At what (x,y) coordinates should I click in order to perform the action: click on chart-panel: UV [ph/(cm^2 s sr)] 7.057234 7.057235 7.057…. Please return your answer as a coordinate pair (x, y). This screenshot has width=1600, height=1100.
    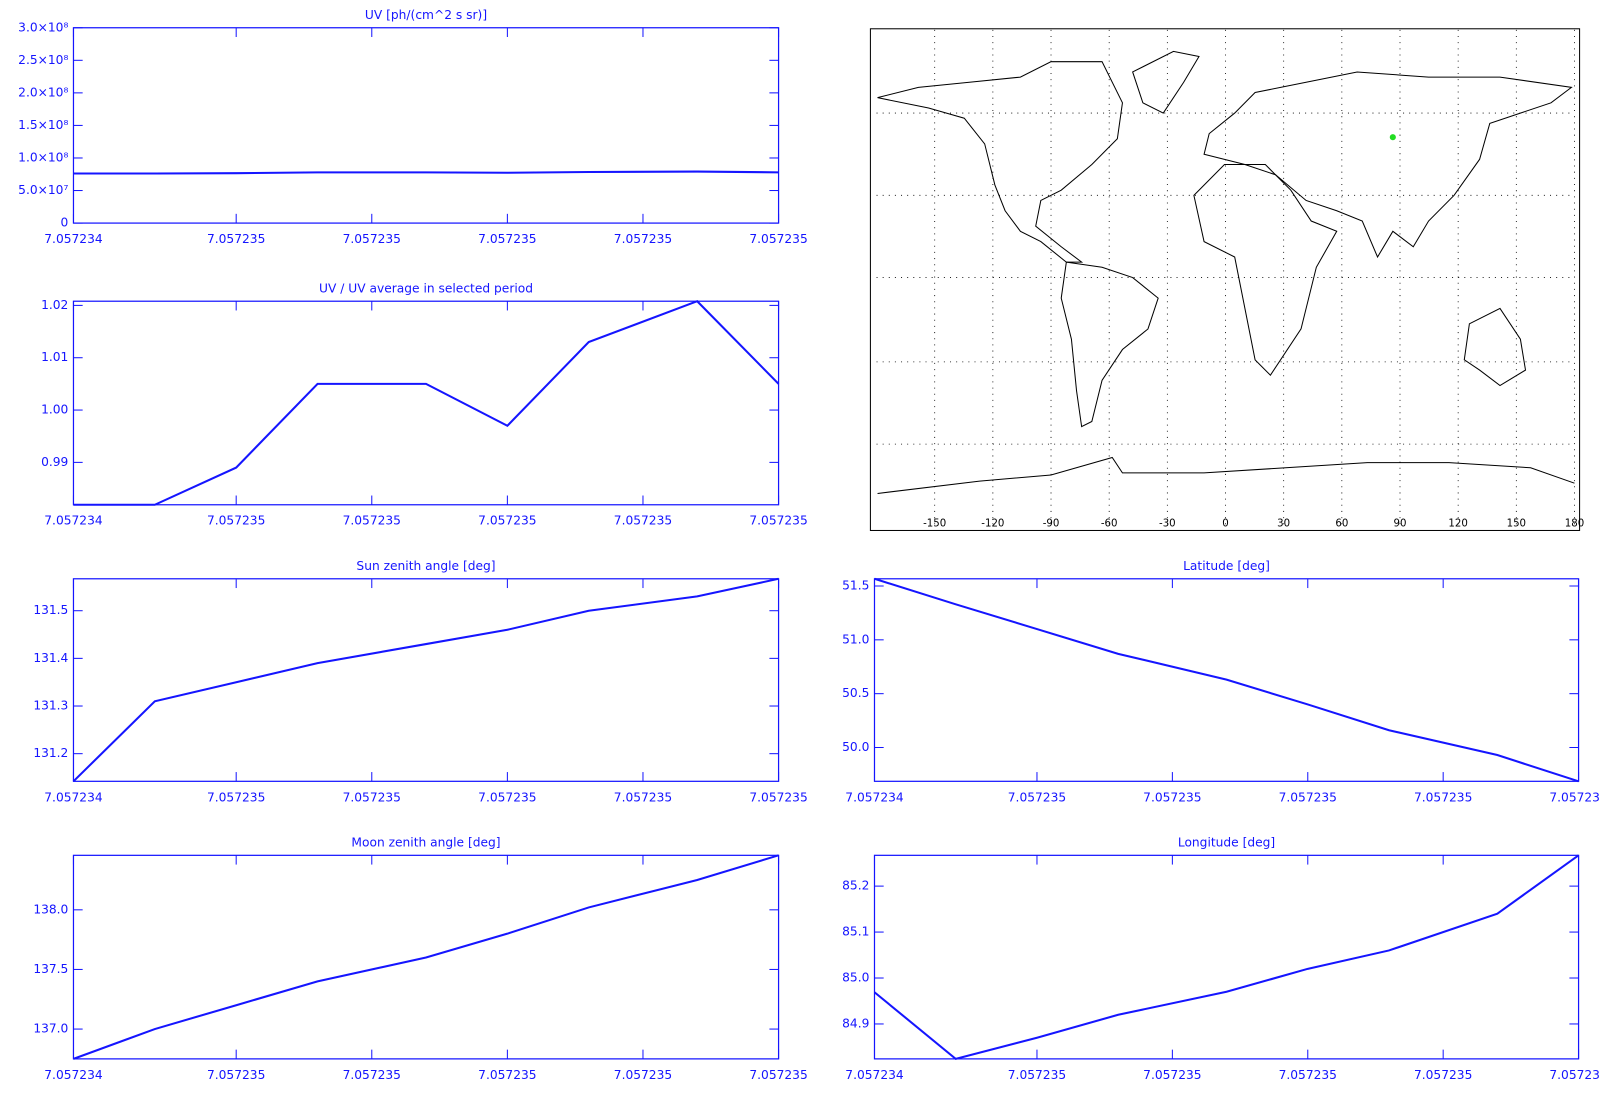
    Looking at the image, I should click on (413, 127).